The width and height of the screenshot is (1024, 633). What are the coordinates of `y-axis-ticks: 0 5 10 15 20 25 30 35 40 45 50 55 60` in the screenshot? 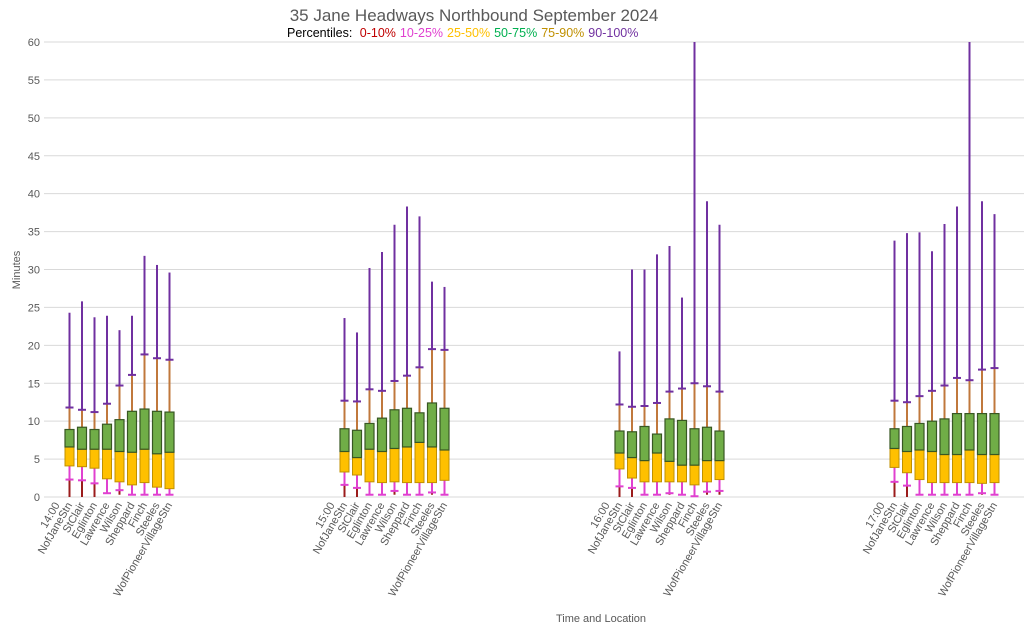 It's located at (34, 270).